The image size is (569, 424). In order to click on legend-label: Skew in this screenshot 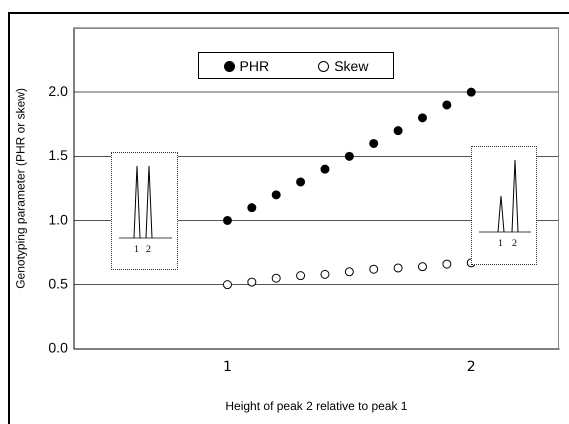, I will do `click(350, 66)`.